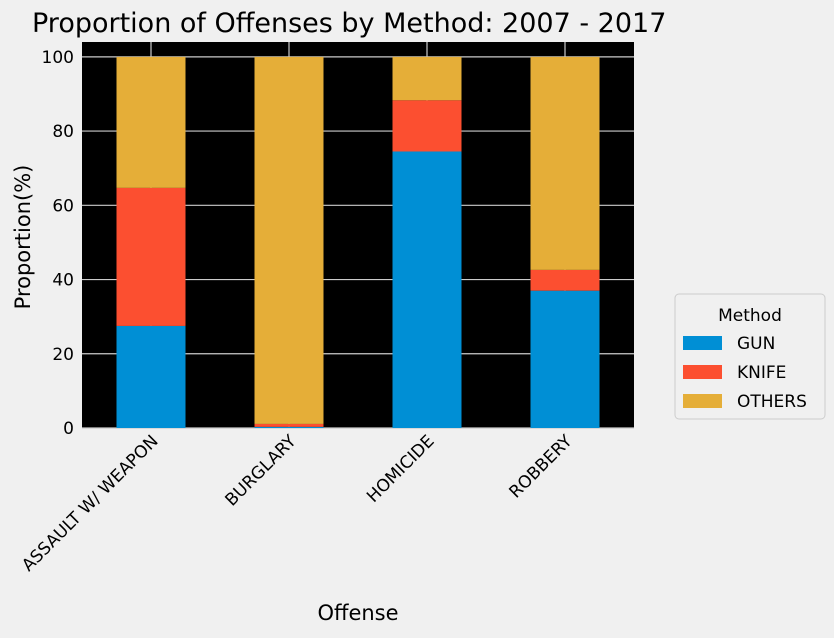 This screenshot has height=638, width=834. I want to click on legend-swatch-knife, so click(702, 372).